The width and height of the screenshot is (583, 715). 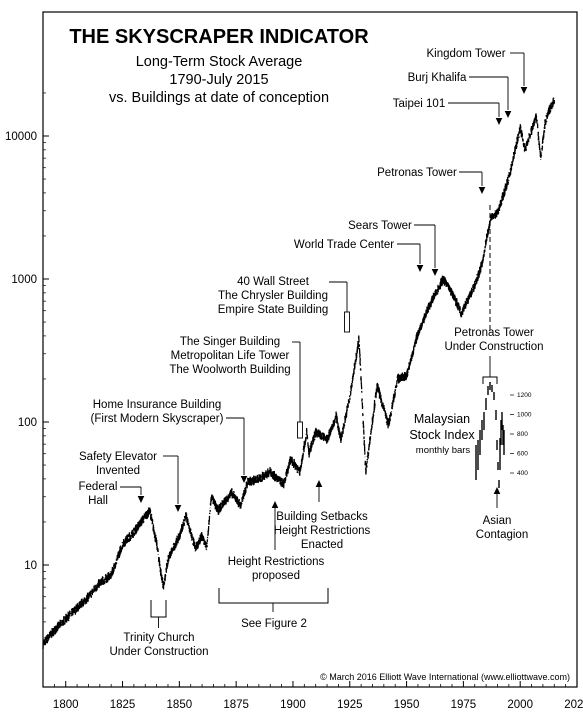 What do you see at coordinates (98, 501) in the screenshot?
I see `label-hall: Hall` at bounding box center [98, 501].